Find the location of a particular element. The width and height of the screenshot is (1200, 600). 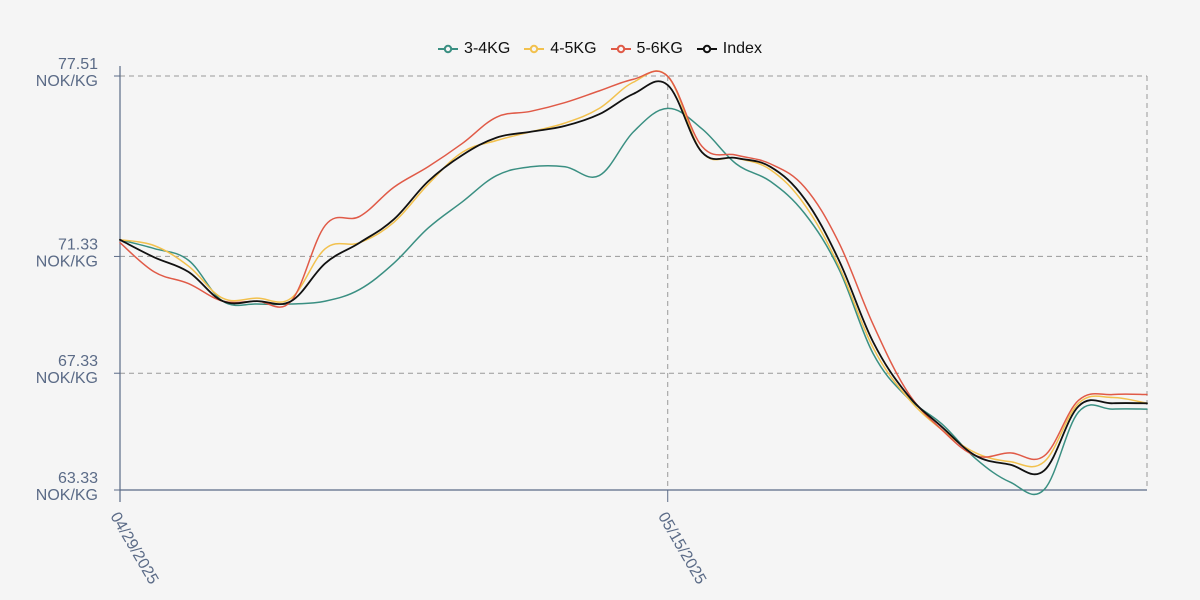

y-tick-label: 71.33 NOK/KG is located at coordinates (67, 253).